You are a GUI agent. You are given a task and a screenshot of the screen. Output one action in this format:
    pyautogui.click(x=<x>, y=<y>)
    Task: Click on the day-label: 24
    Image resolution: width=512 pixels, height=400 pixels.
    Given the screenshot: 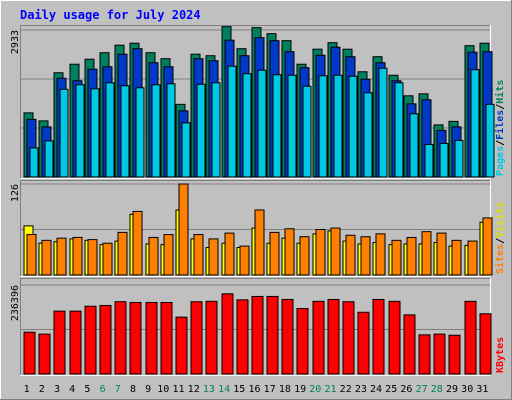 What is the action you would take?
    pyautogui.click(x=376, y=389)
    